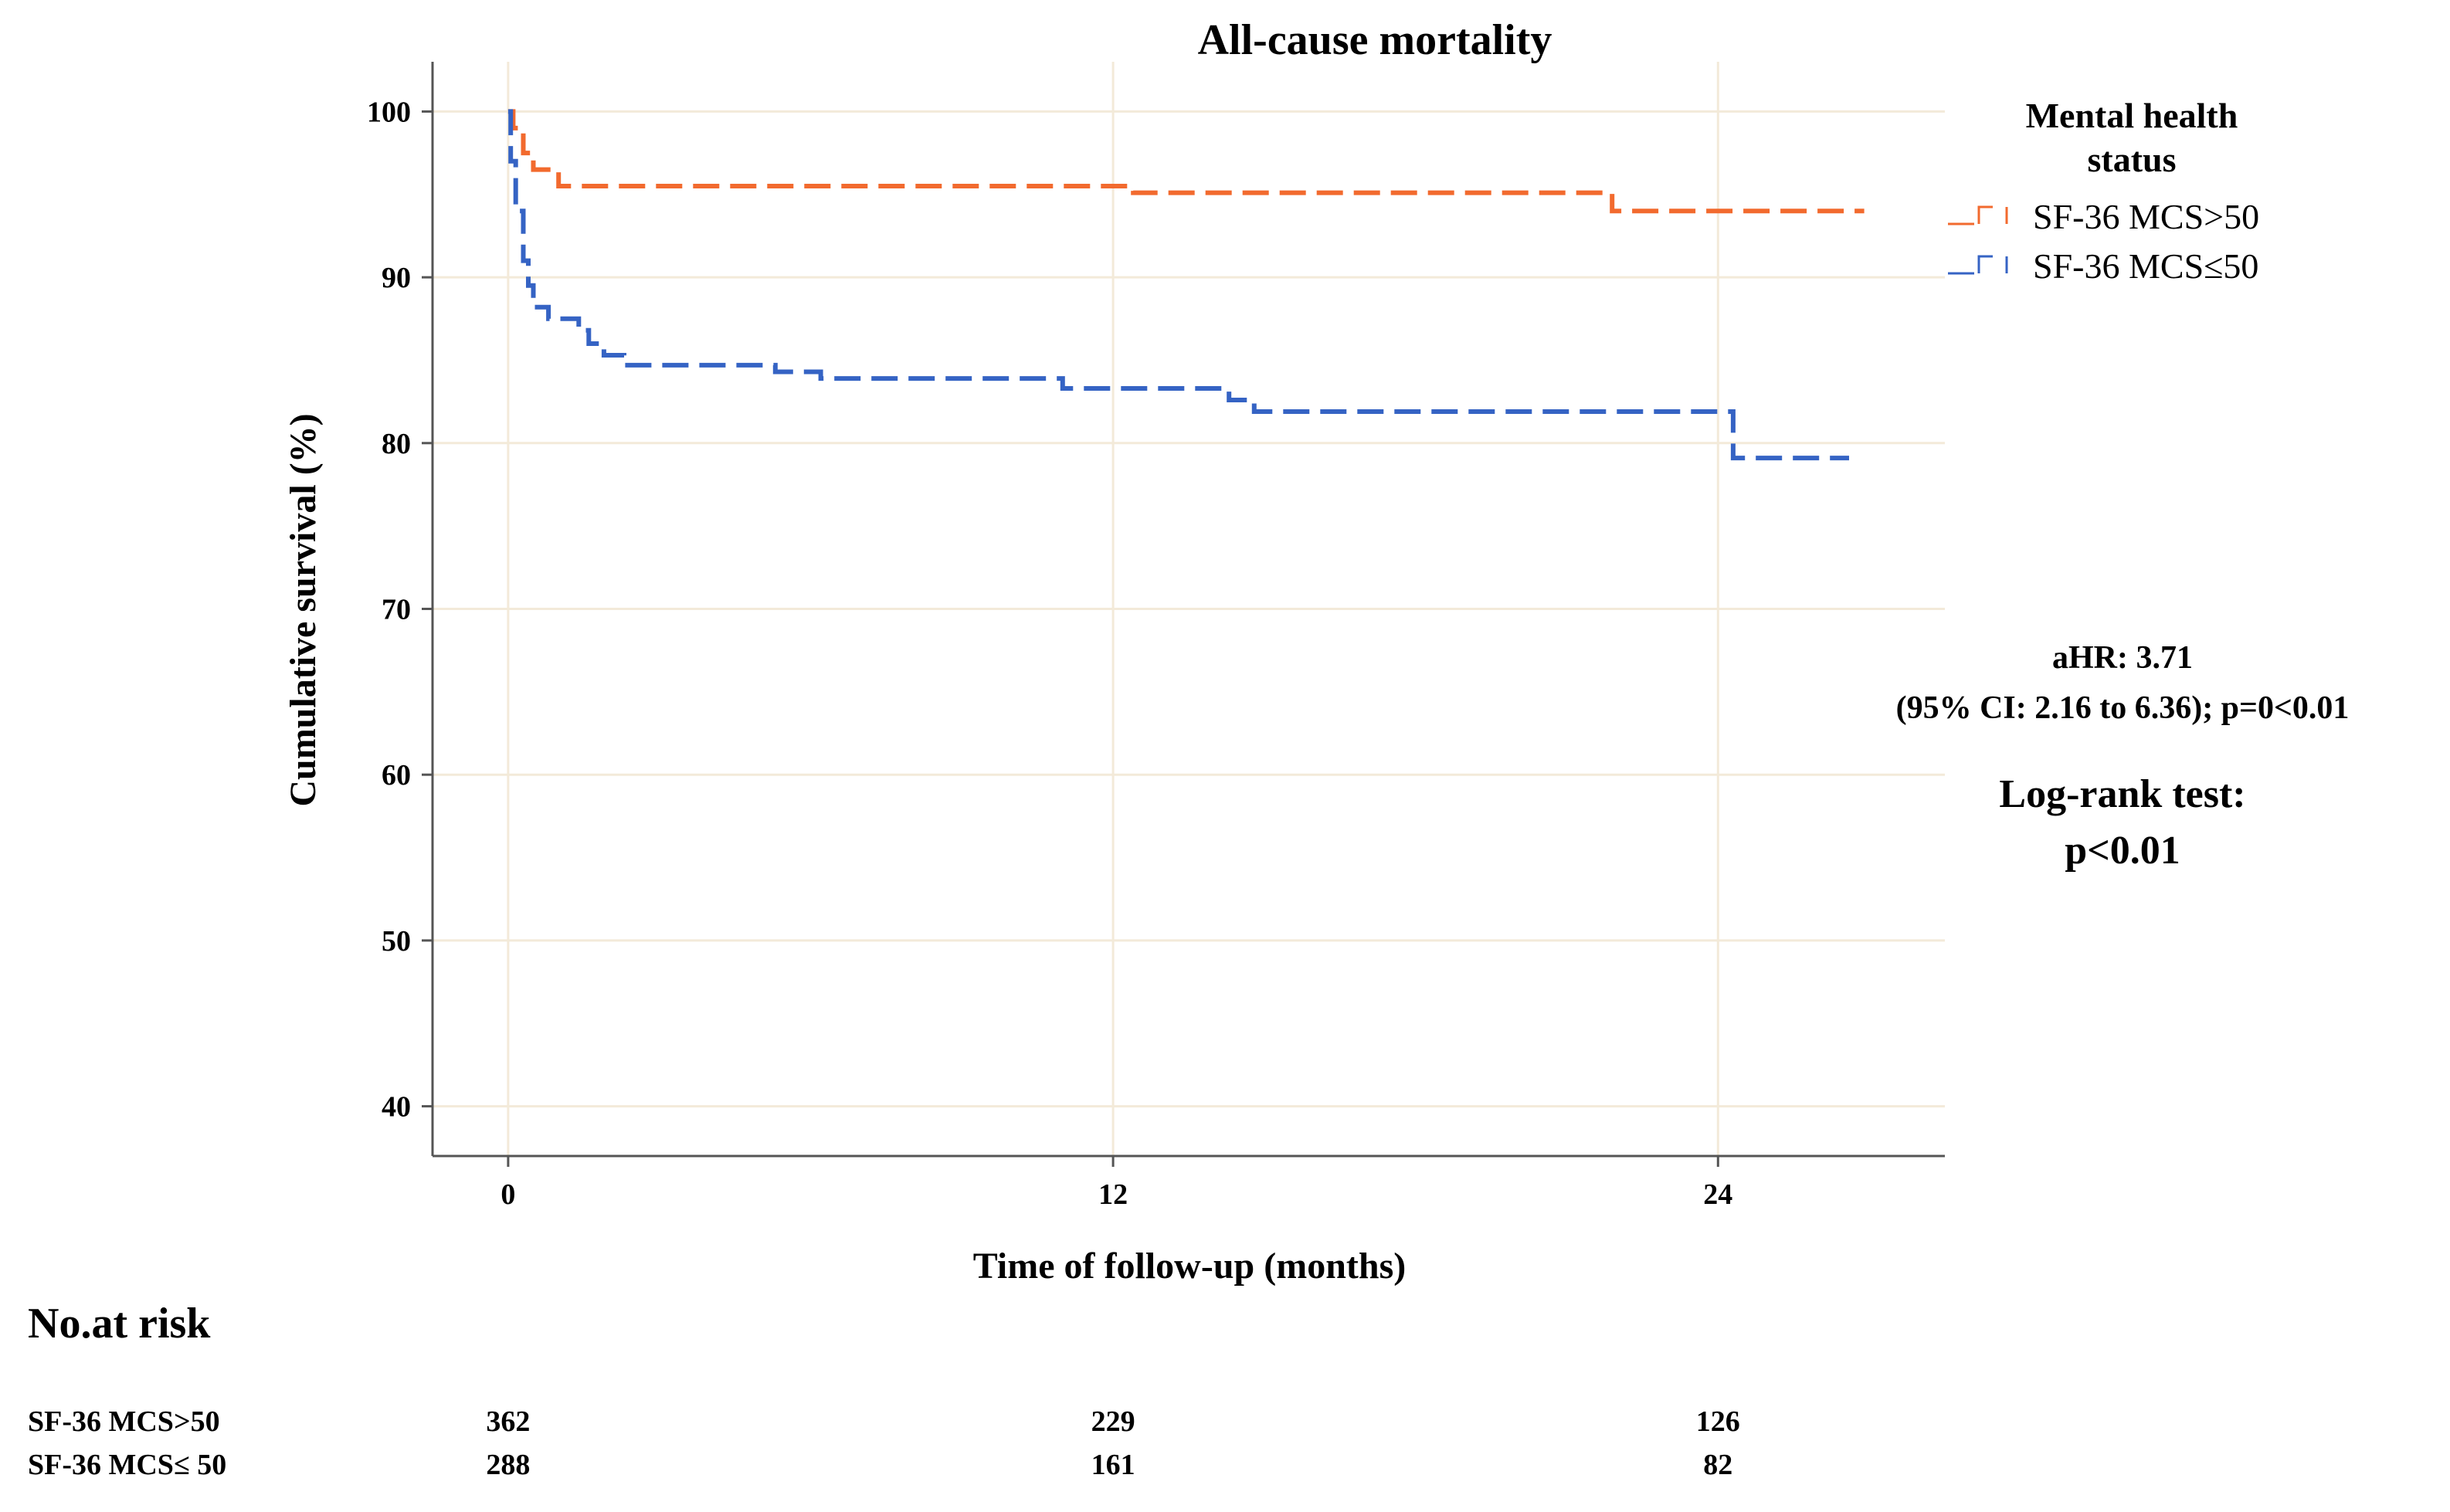 The height and width of the screenshot is (1512, 2450). What do you see at coordinates (389, 112) in the screenshot?
I see `y-tick-label-100: 100` at bounding box center [389, 112].